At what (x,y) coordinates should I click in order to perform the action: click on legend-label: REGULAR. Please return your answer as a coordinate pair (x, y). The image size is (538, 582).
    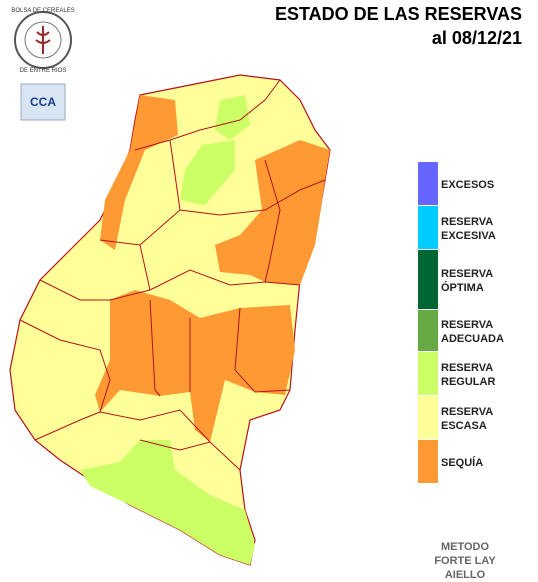
    Looking at the image, I should click on (468, 382).